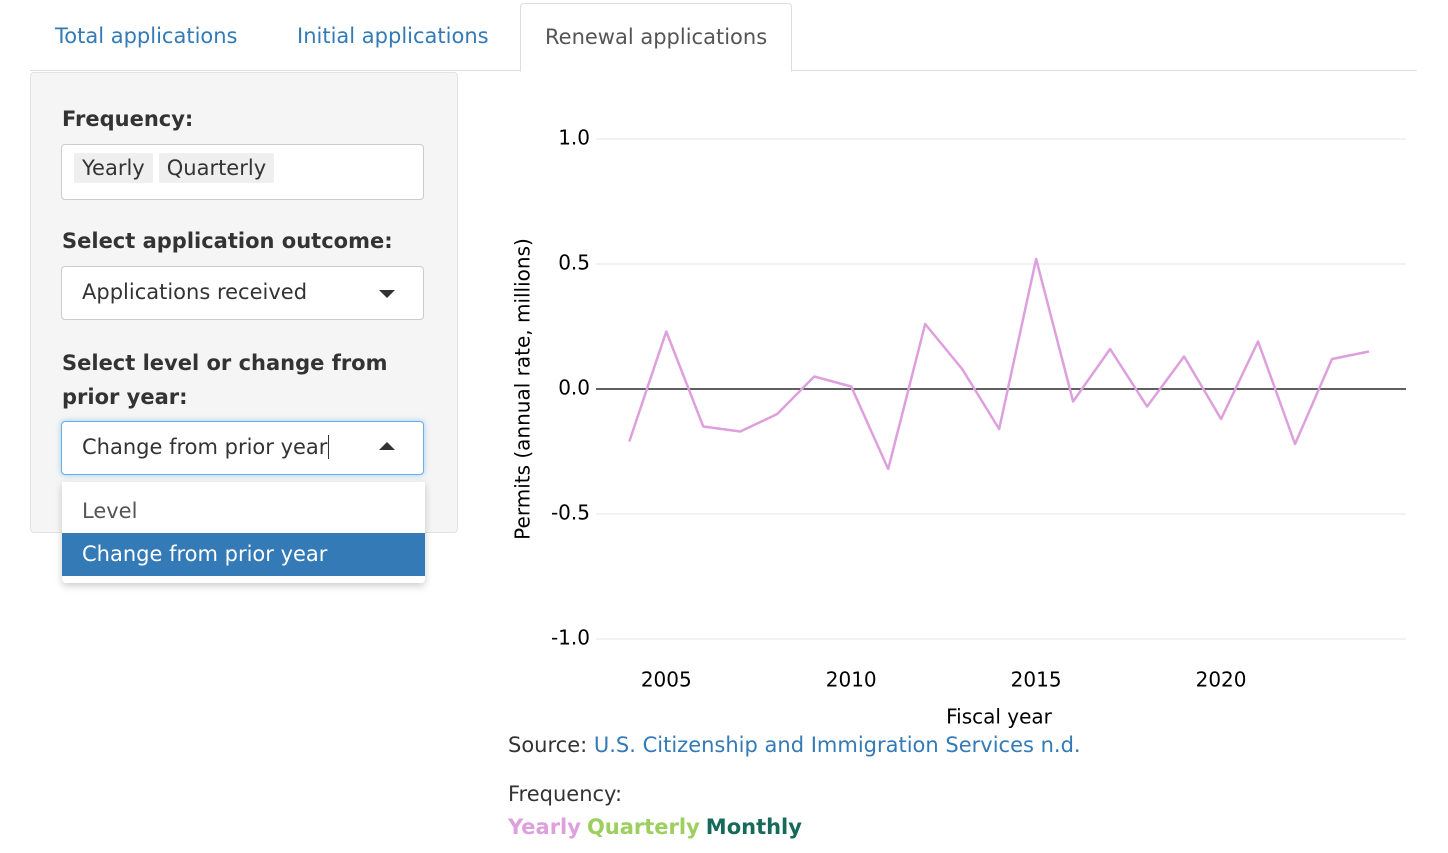 The width and height of the screenshot is (1448, 853). Describe the element at coordinates (206, 447) in the screenshot. I see `select-value: Change from prior year` at that location.